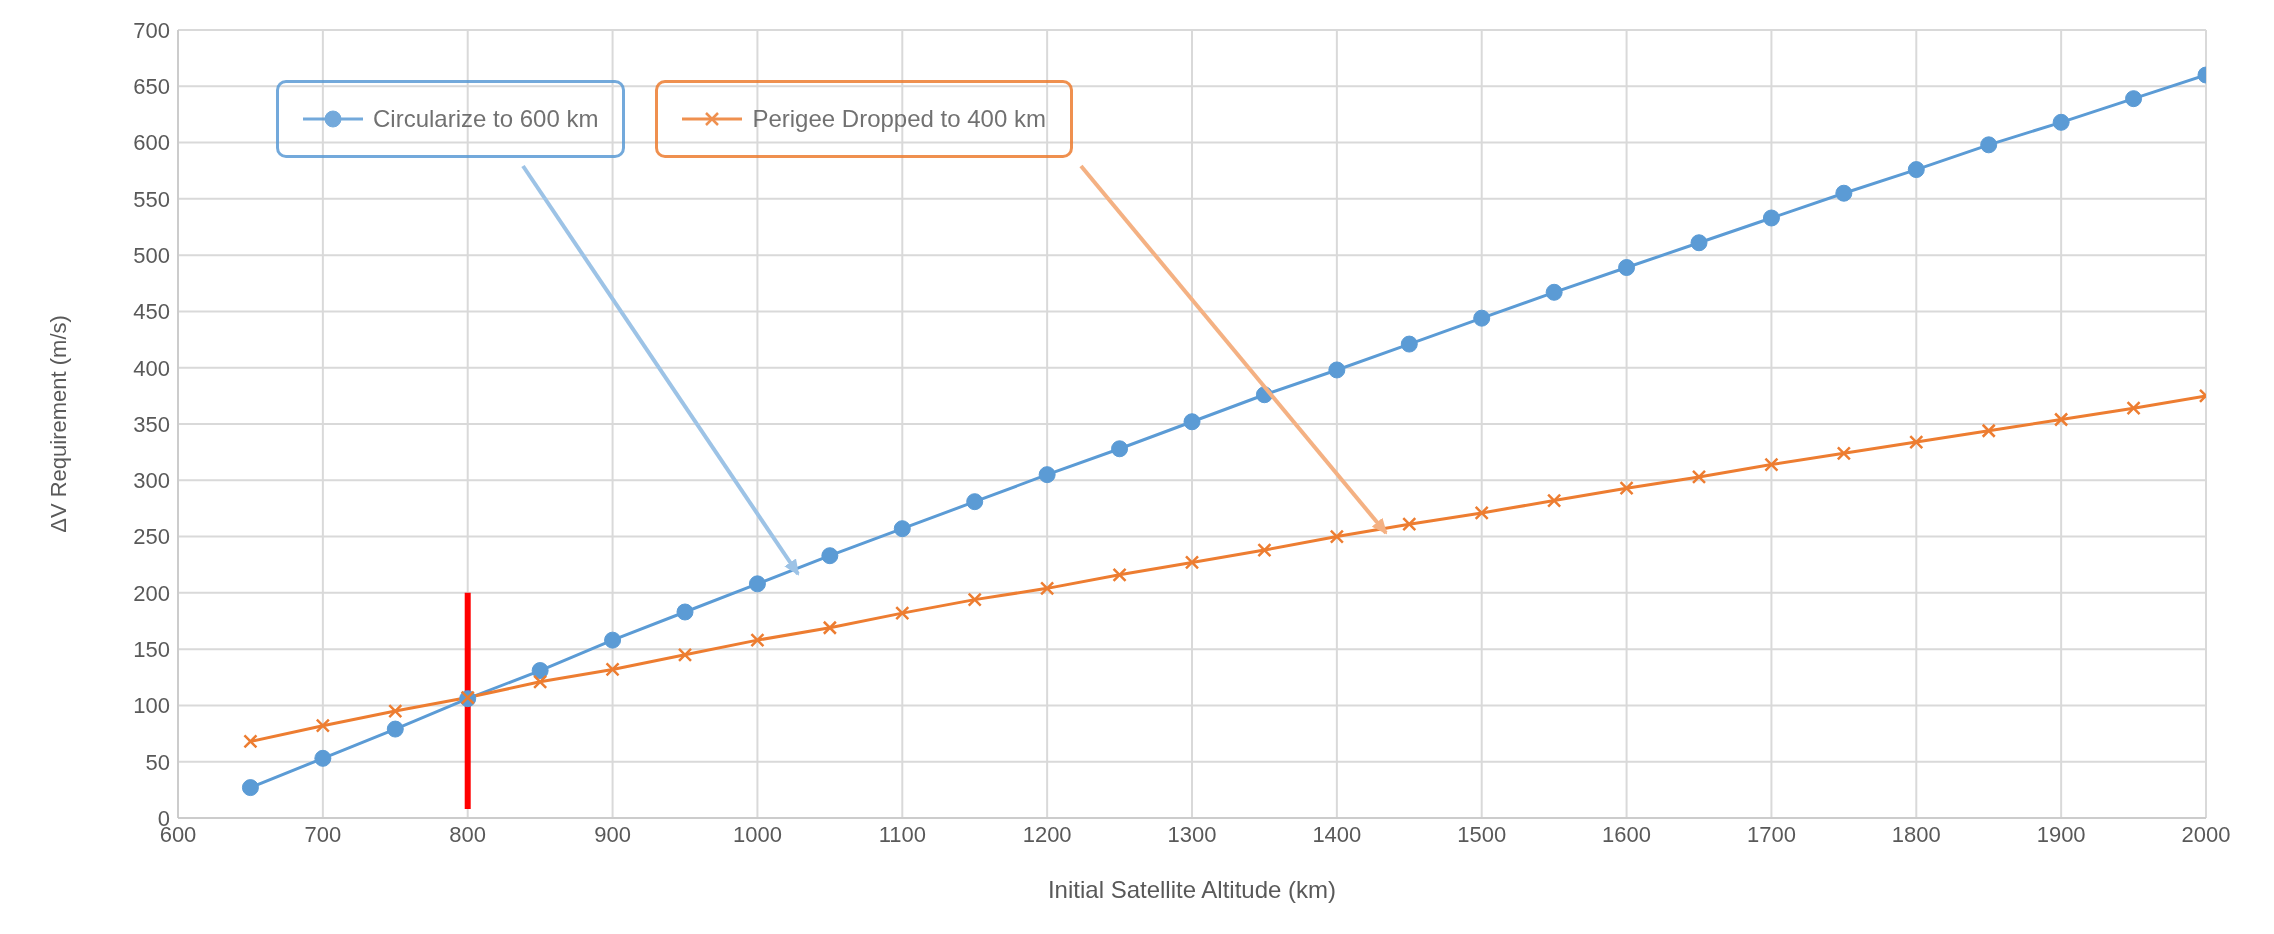 The width and height of the screenshot is (2274, 934). I want to click on legend-label: Perigee Dropped to 400 km, so click(899, 119).